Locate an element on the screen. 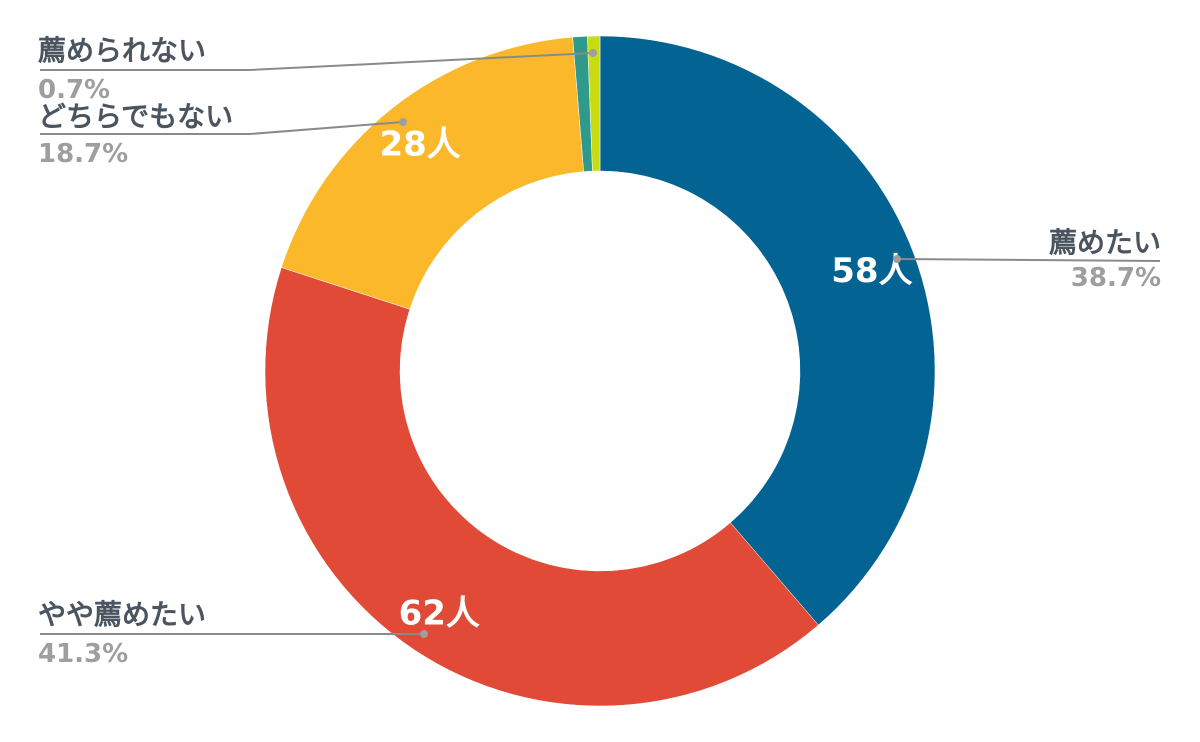  label-percent-slice-2: 18.7% is located at coordinates (83, 154).